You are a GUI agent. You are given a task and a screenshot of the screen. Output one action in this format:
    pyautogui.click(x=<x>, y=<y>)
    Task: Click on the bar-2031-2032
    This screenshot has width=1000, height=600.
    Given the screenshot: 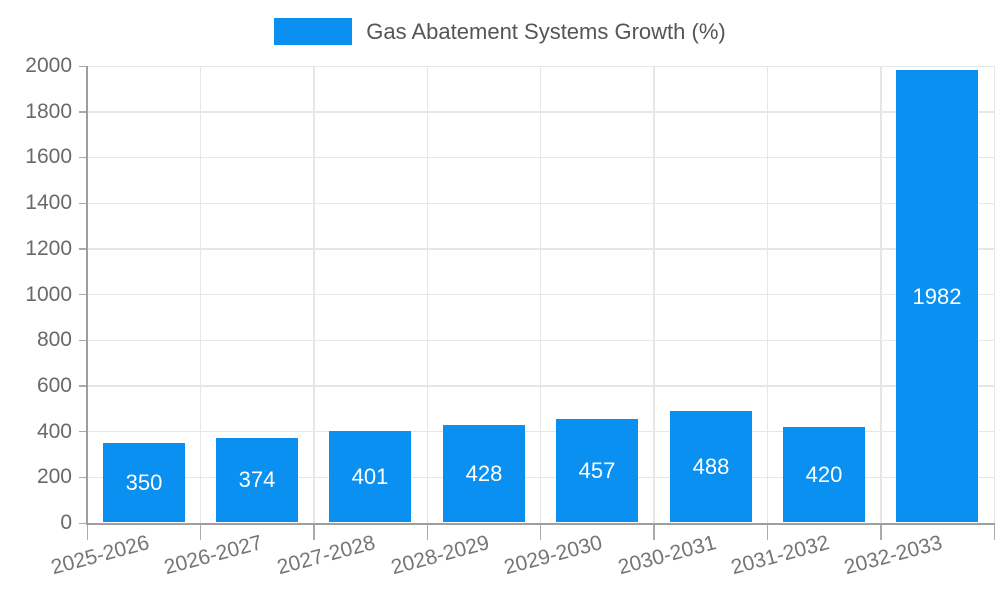 What is the action you would take?
    pyautogui.click(x=824, y=474)
    